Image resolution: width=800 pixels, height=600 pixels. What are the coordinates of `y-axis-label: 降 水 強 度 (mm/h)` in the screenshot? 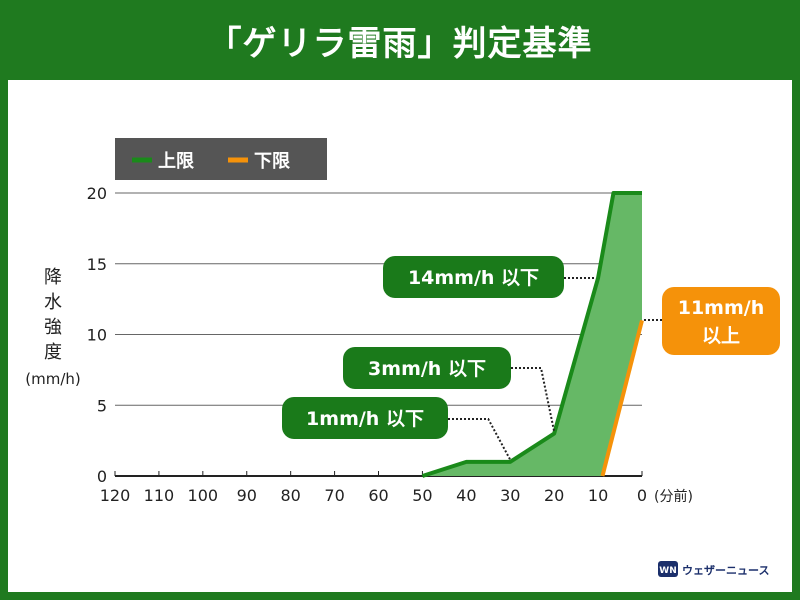 It's located at (53, 327).